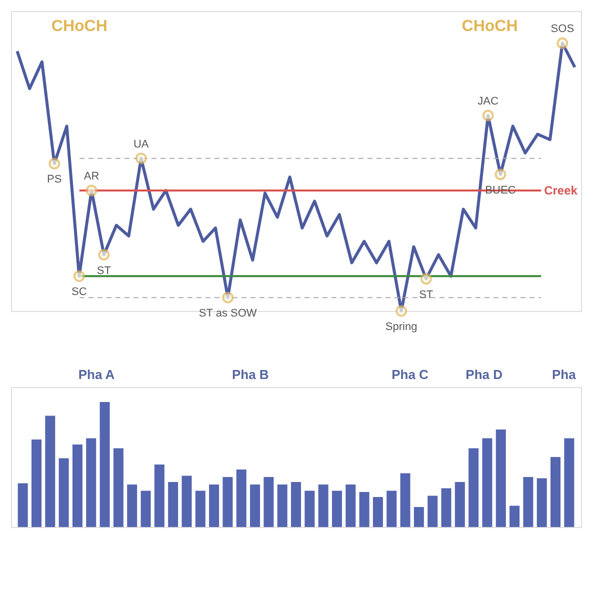 Image resolution: width=600 pixels, height=600 pixels. What do you see at coordinates (250, 374) in the screenshot?
I see `text: Pha B` at bounding box center [250, 374].